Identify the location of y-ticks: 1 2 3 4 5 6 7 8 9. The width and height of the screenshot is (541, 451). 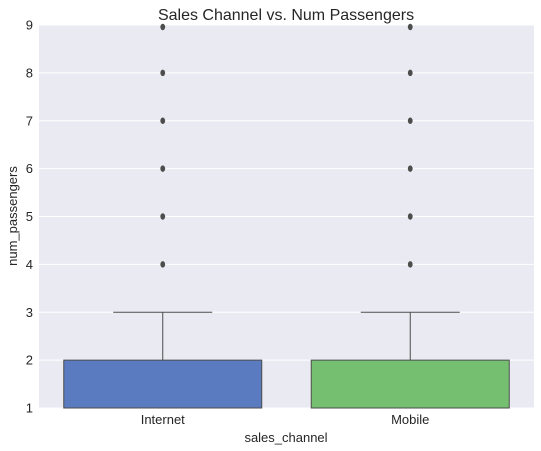
(29, 217).